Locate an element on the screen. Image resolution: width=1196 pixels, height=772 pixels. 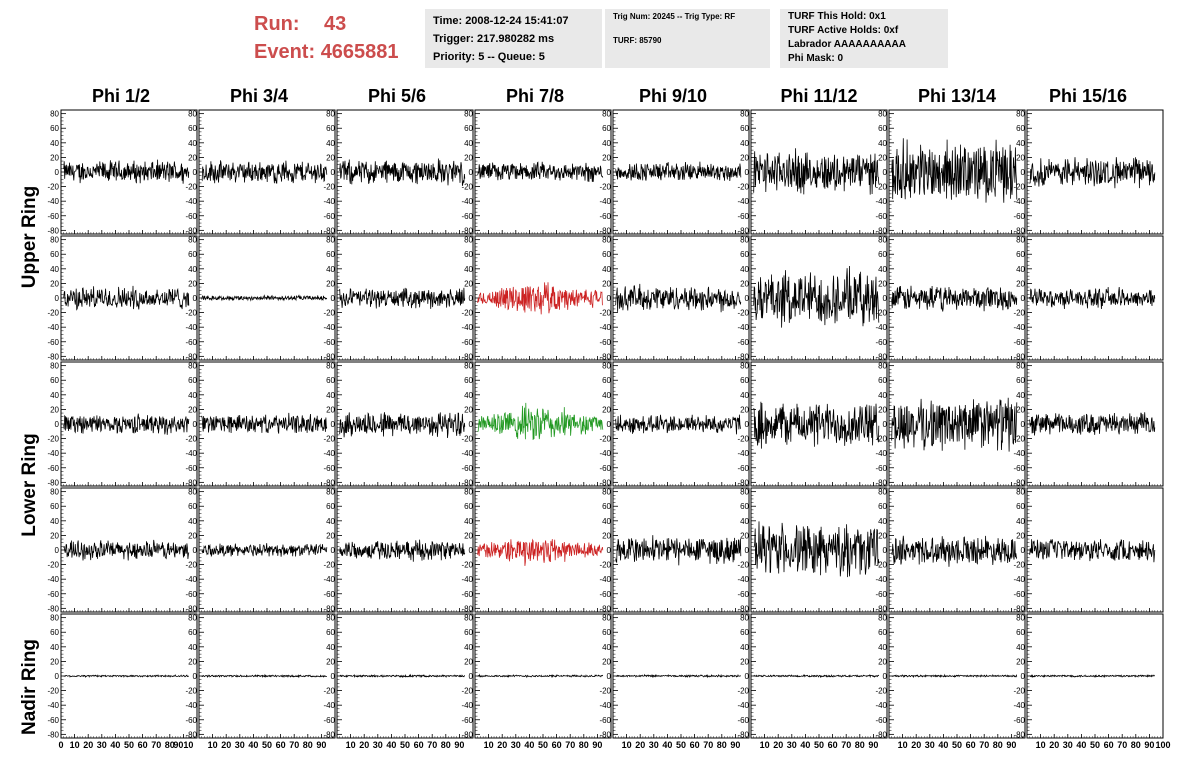
y-tick-label-r4-c3-4: 0 is located at coordinates (471, 676).